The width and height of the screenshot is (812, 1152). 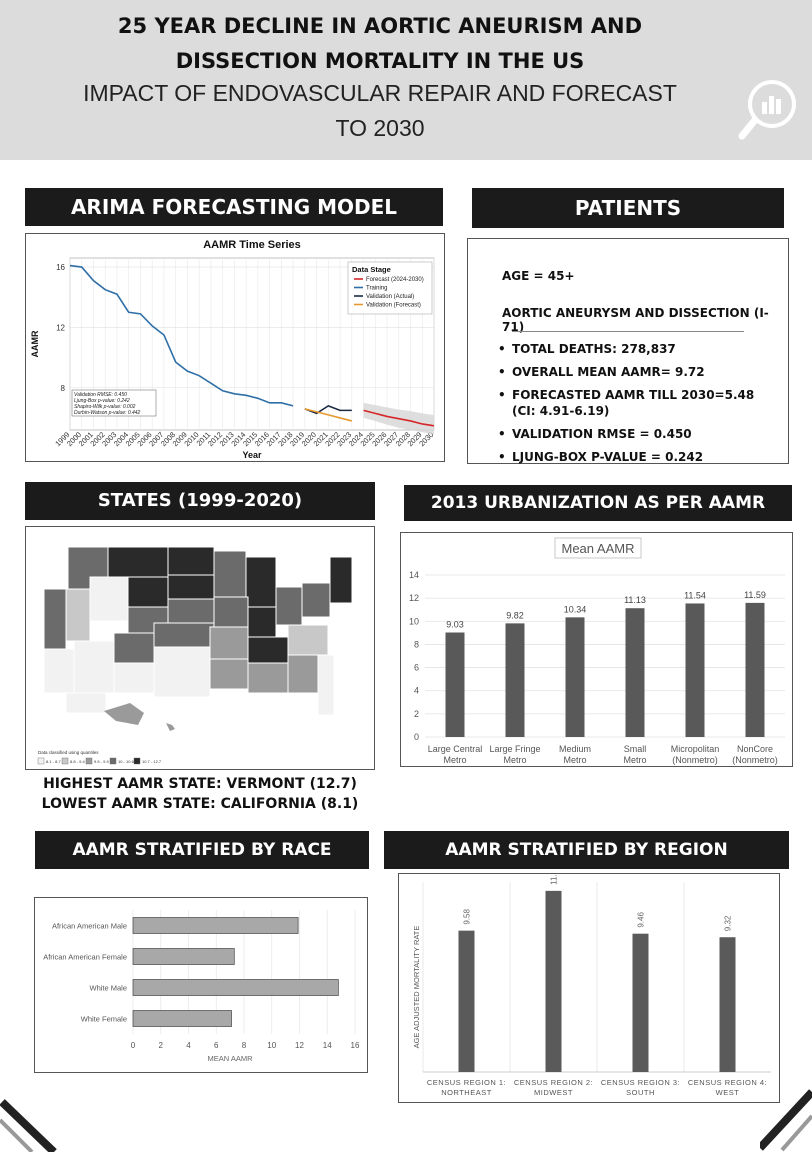 I want to click on patients-age: AGE = 45+, so click(x=538, y=276).